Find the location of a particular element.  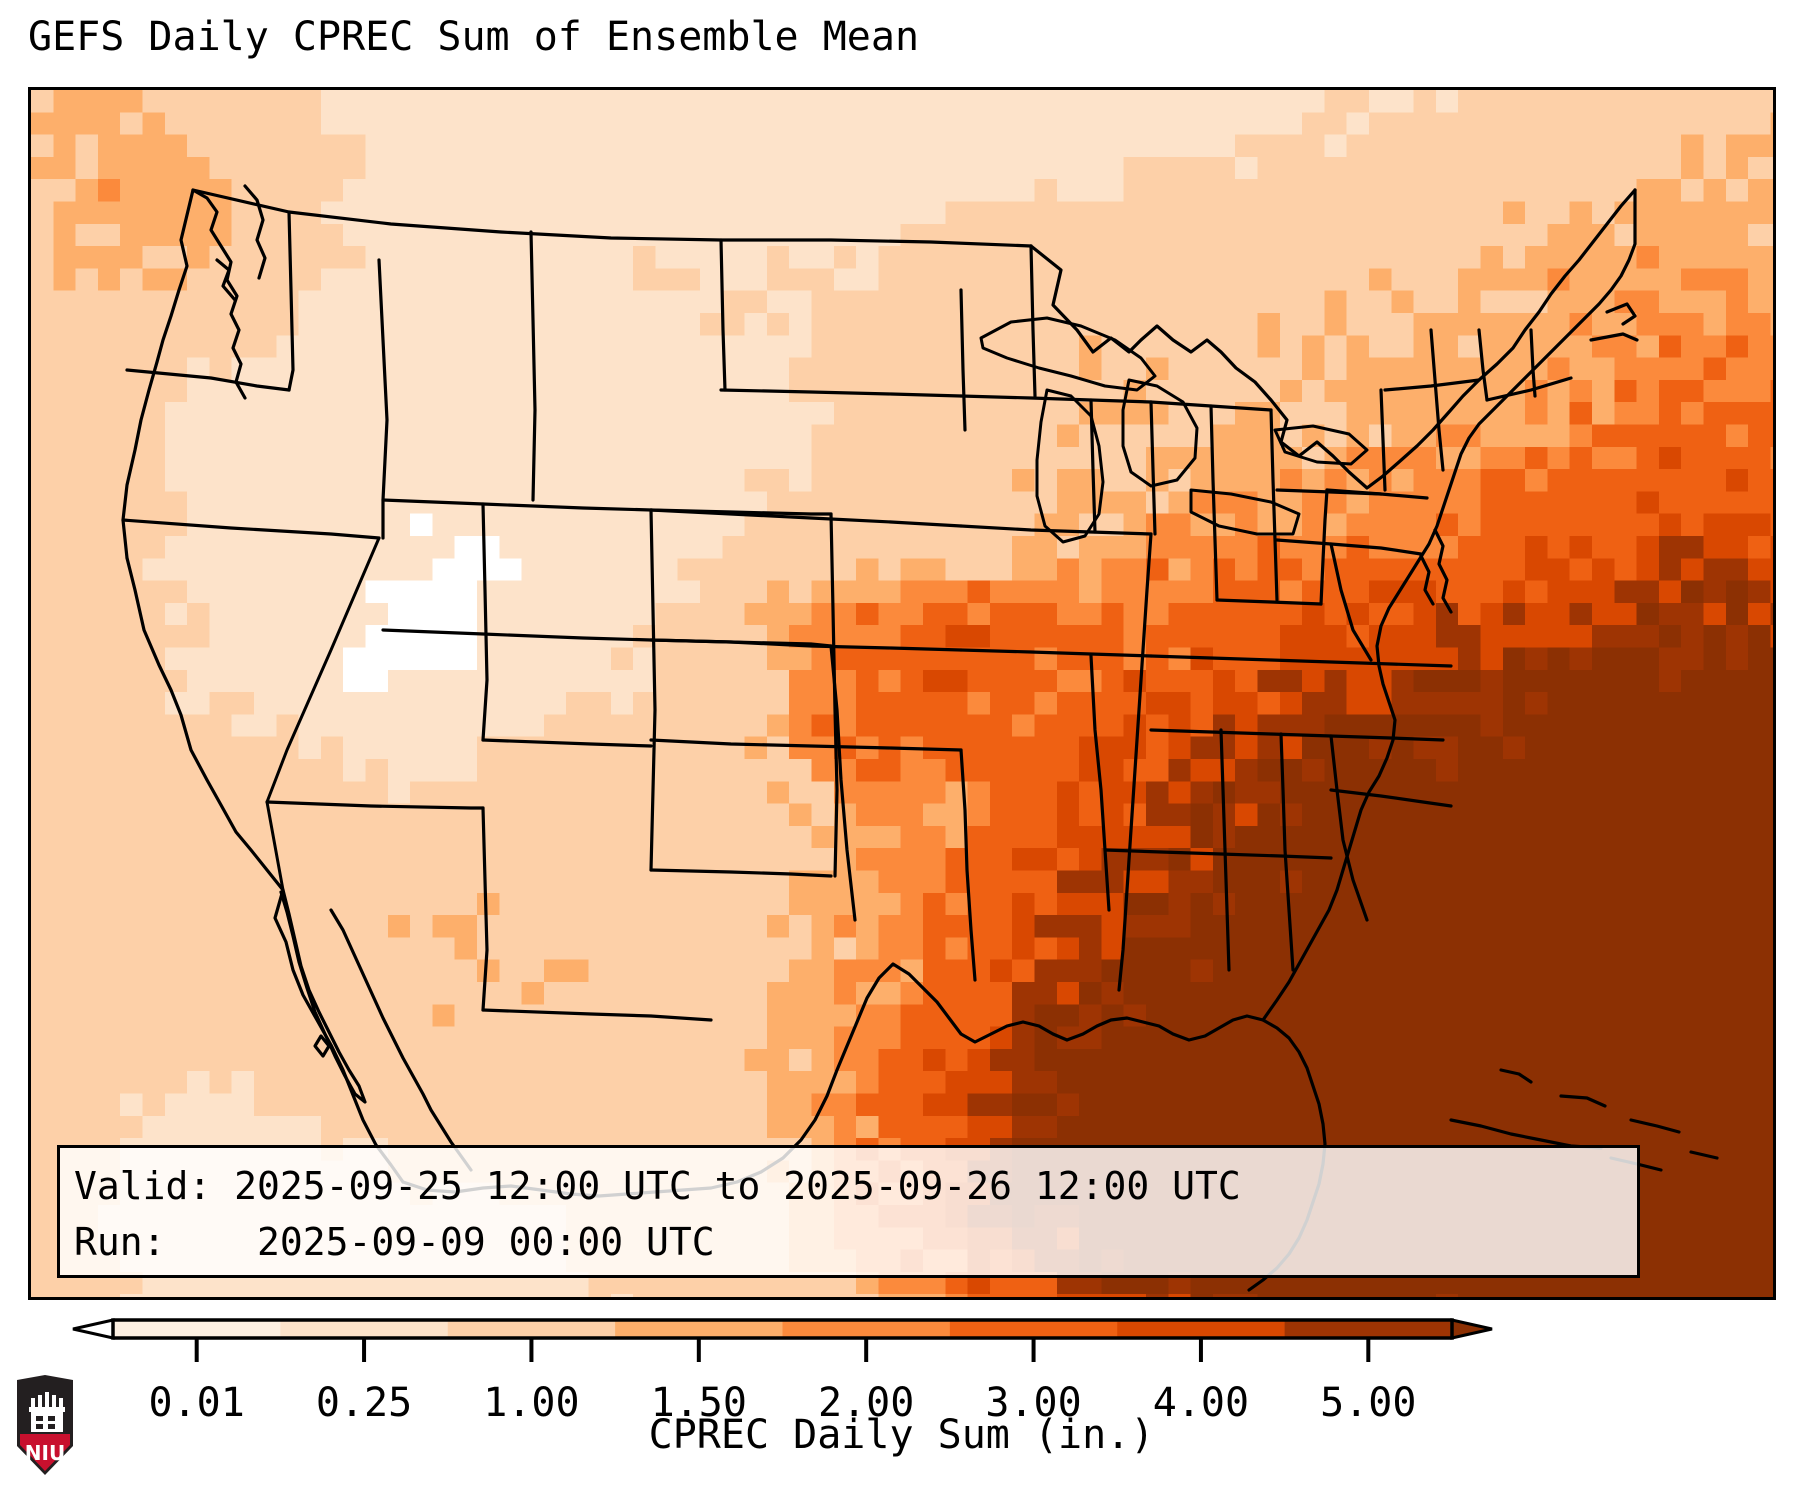

colorbar: 0.01 0.25 1.00 1.50 2.00 3.00 4.00 5.00 is located at coordinates (901, 1400).